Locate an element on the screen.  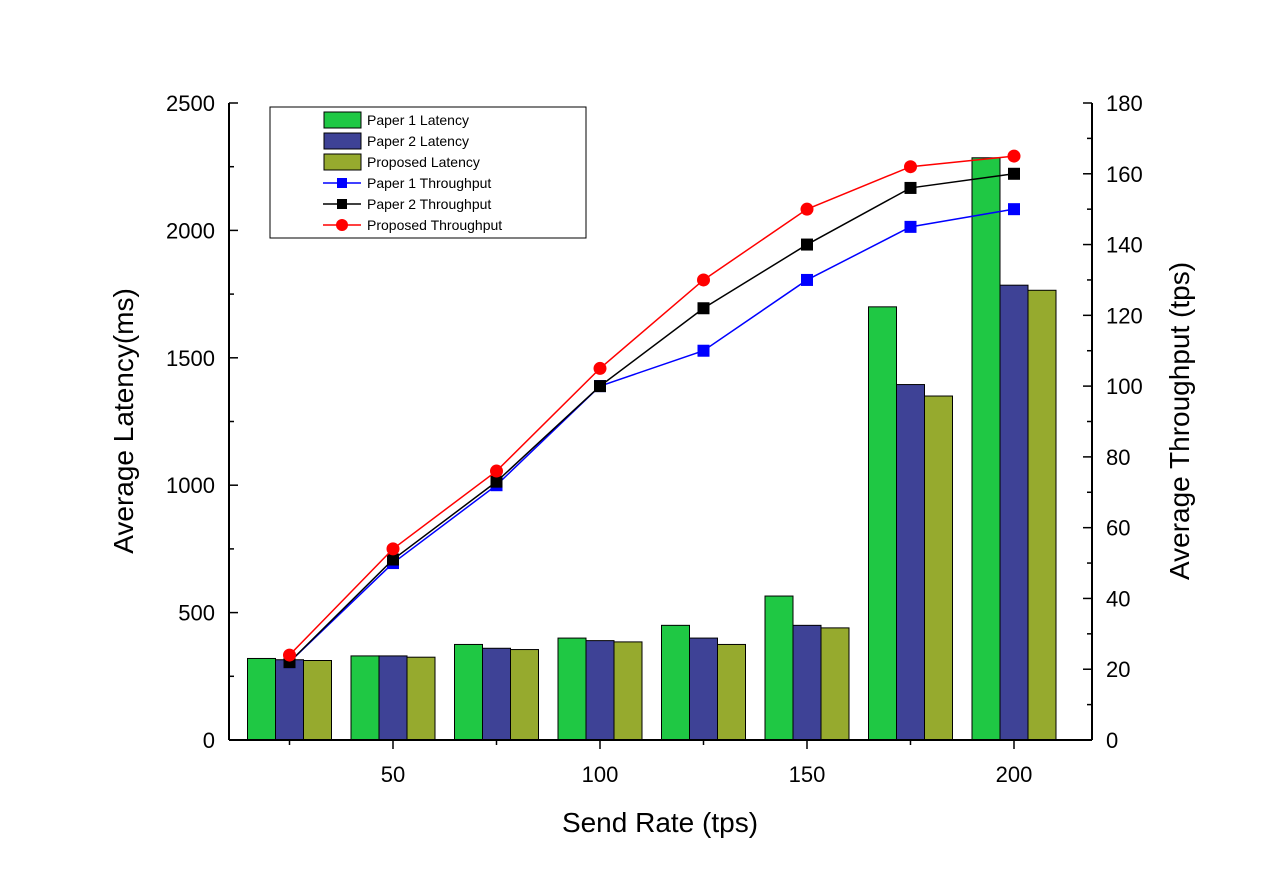
legend-label-line-1: Paper 1 Throughput is located at coordinates (429, 183).